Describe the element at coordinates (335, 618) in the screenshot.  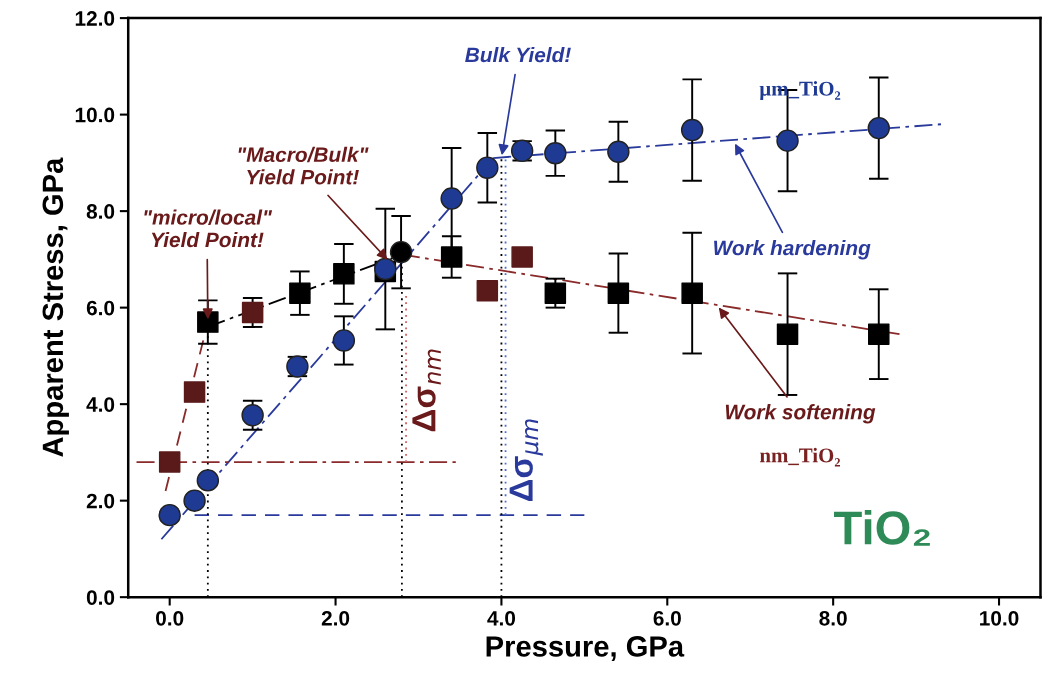
I see `x-tick-label: 2.0` at that location.